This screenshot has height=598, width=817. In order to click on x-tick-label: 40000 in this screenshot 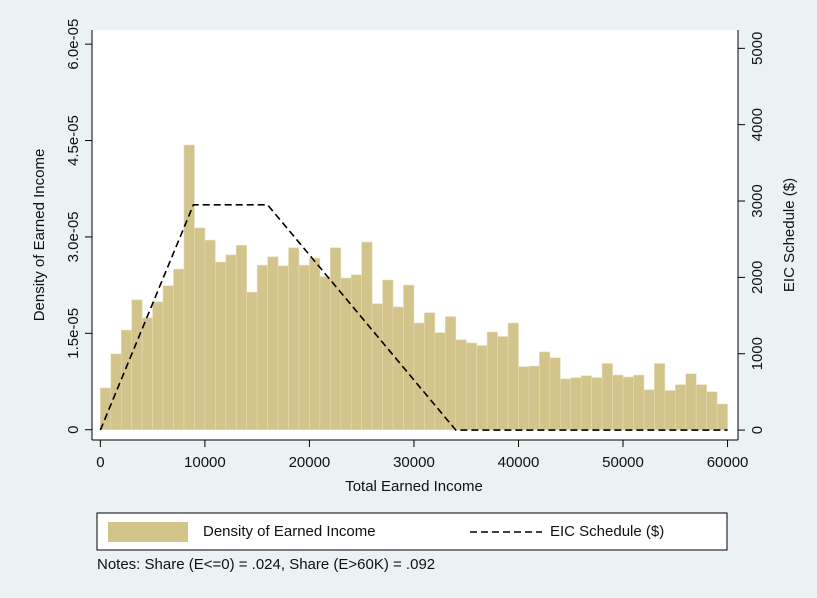, I will do `click(519, 462)`.